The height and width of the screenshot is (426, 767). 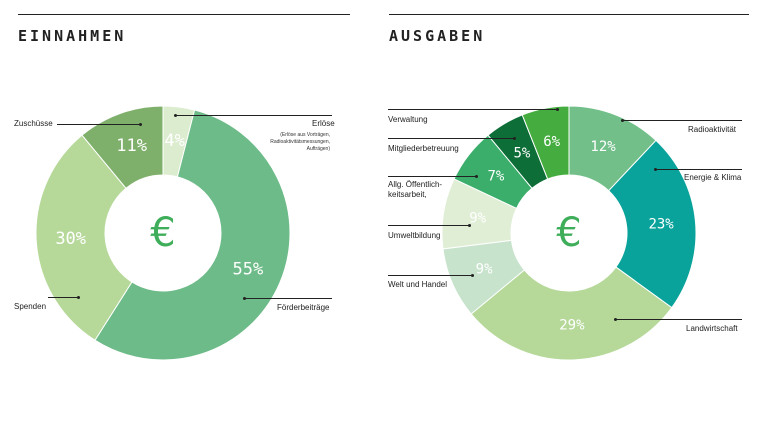 I want to click on leader-dot-verwaltung, so click(x=557, y=109).